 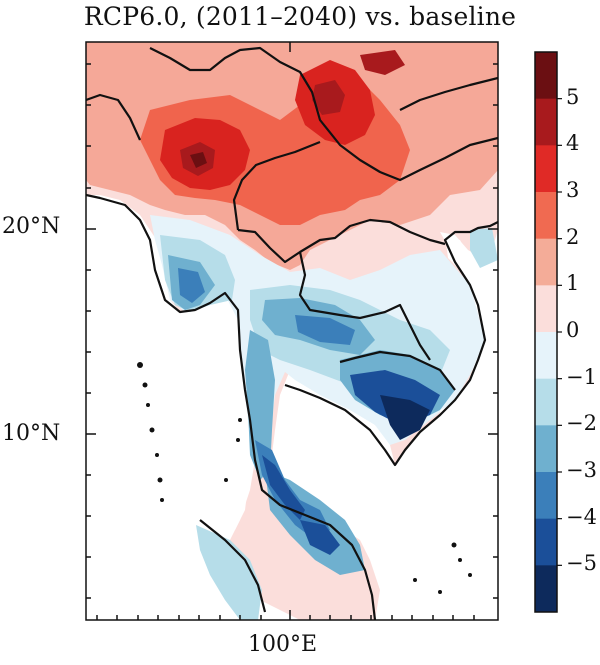 What do you see at coordinates (469, 415) in the screenshot?
I see `sea-south-china` at bounding box center [469, 415].